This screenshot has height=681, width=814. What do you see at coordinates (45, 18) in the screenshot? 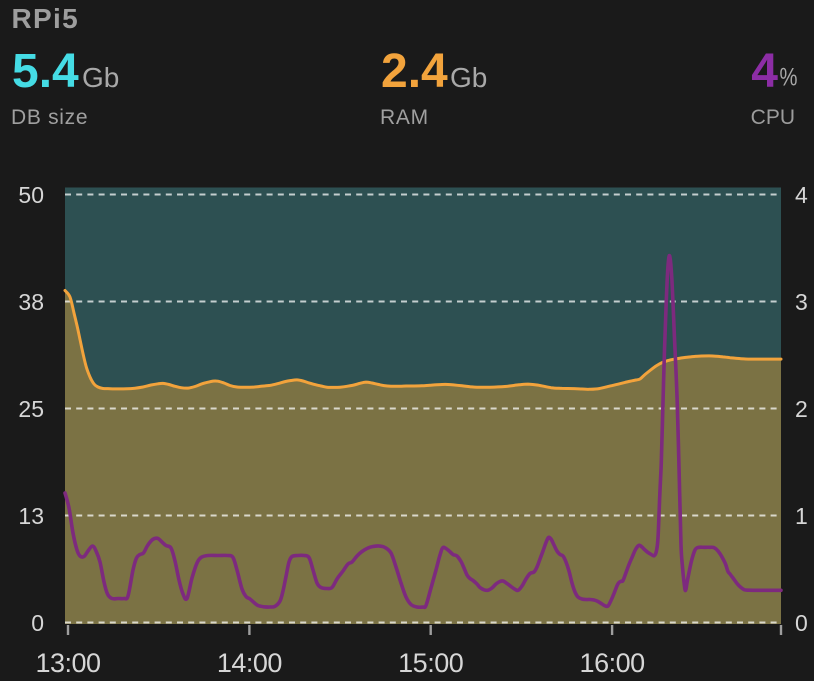
I see `svg-text: RPi5` at bounding box center [45, 18].